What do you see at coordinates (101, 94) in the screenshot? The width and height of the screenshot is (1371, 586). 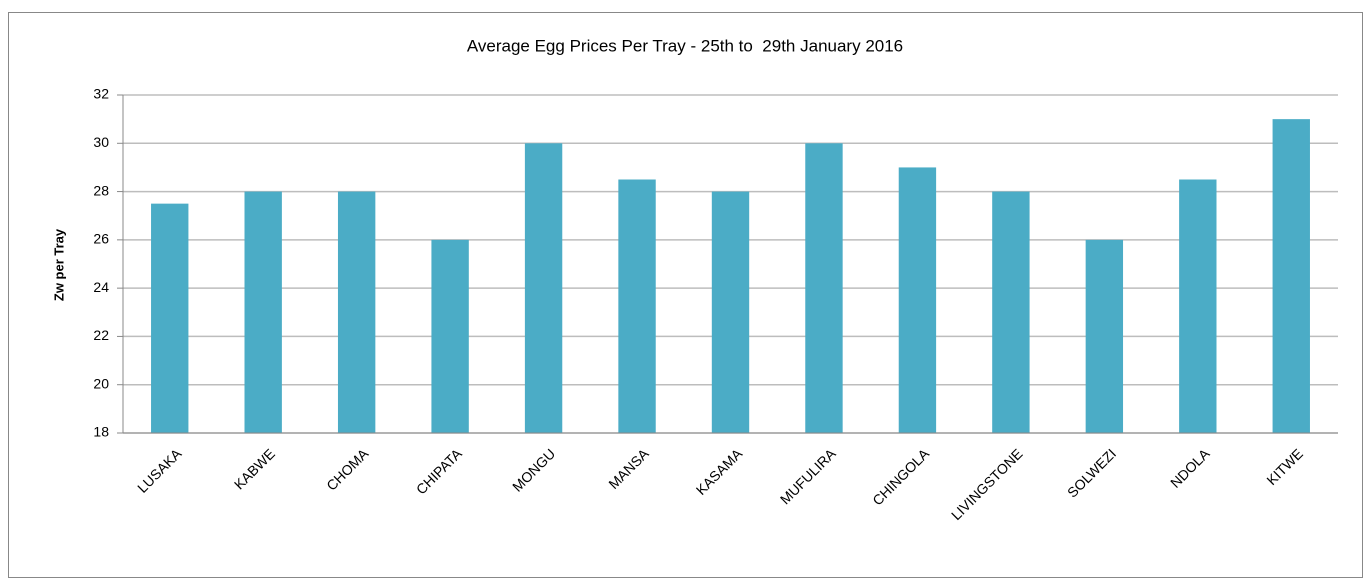 I see `y-tick-label: 32` at bounding box center [101, 94].